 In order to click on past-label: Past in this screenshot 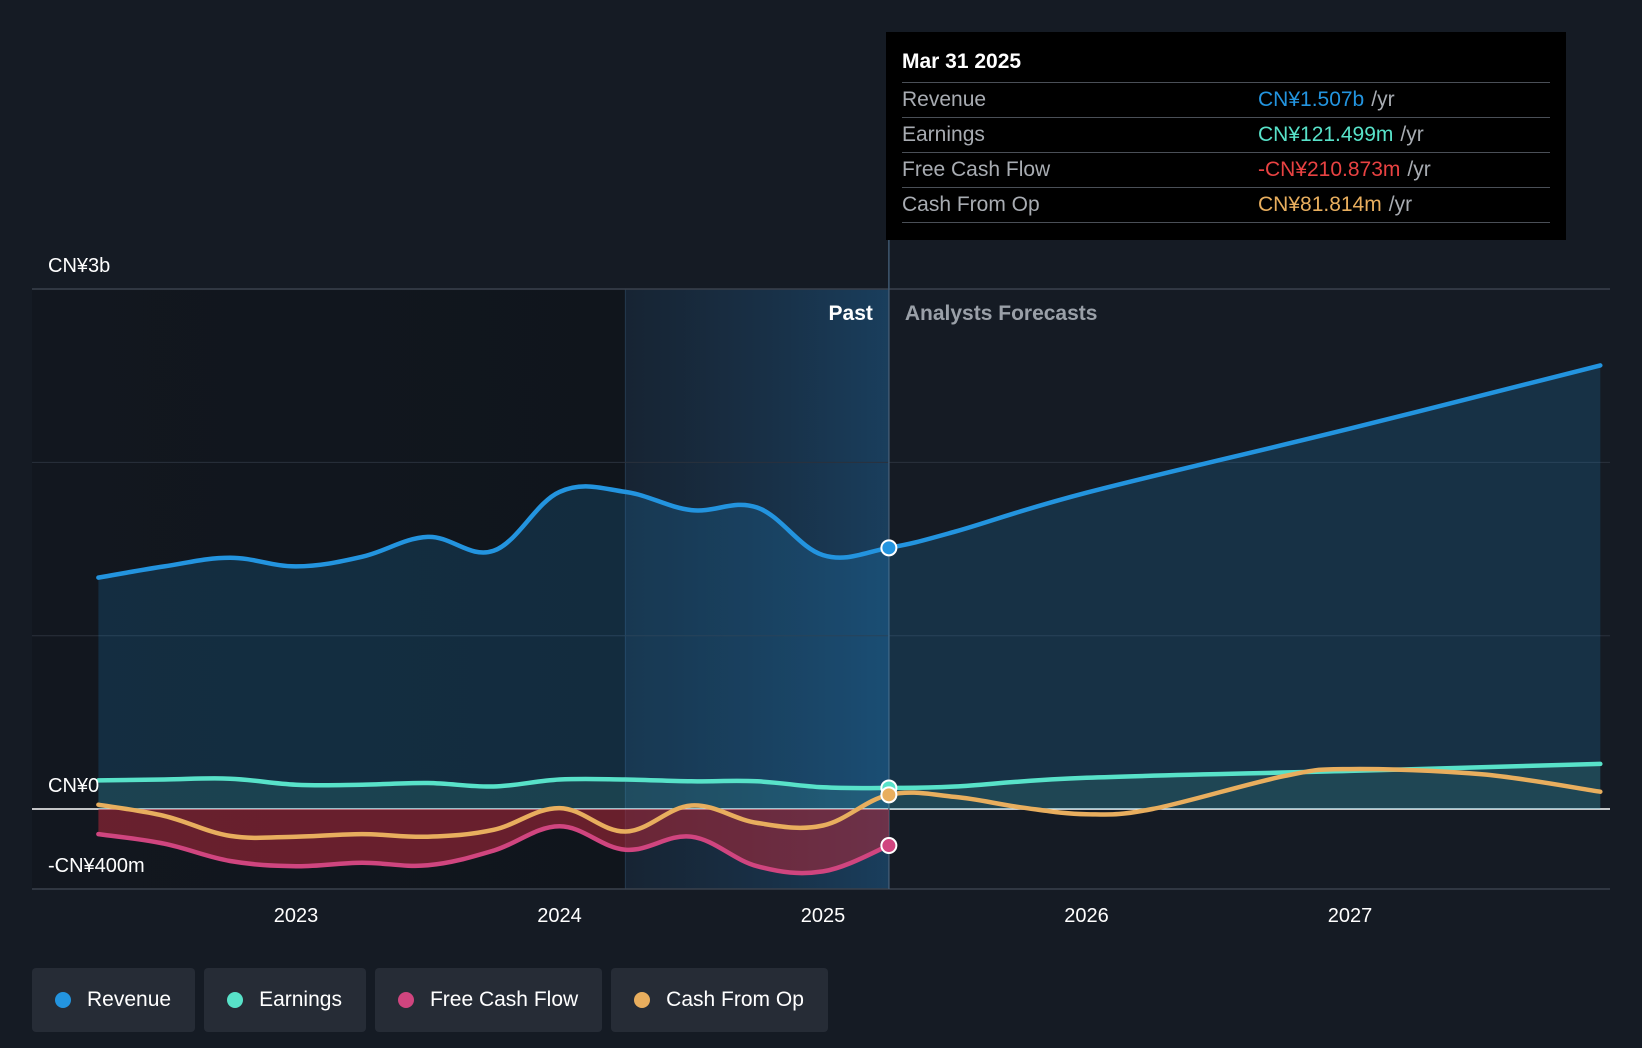, I will do `click(851, 313)`.